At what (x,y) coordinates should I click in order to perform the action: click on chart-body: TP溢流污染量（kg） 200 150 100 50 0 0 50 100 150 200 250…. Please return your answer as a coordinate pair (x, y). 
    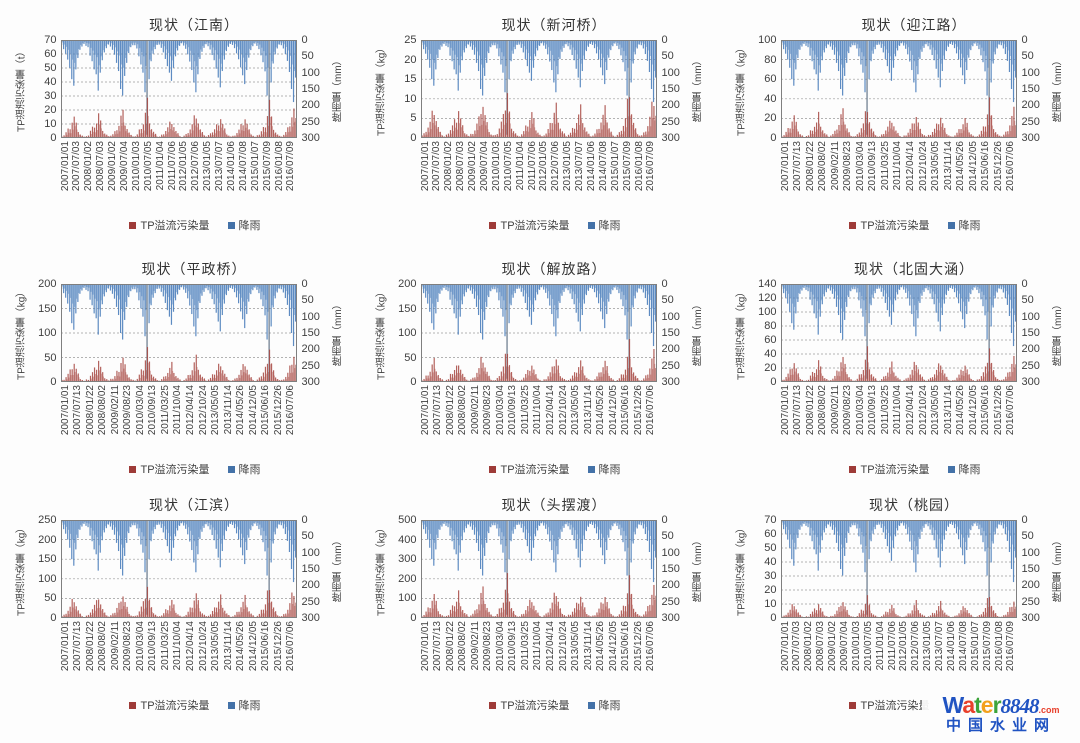
    Looking at the image, I should click on (180, 368).